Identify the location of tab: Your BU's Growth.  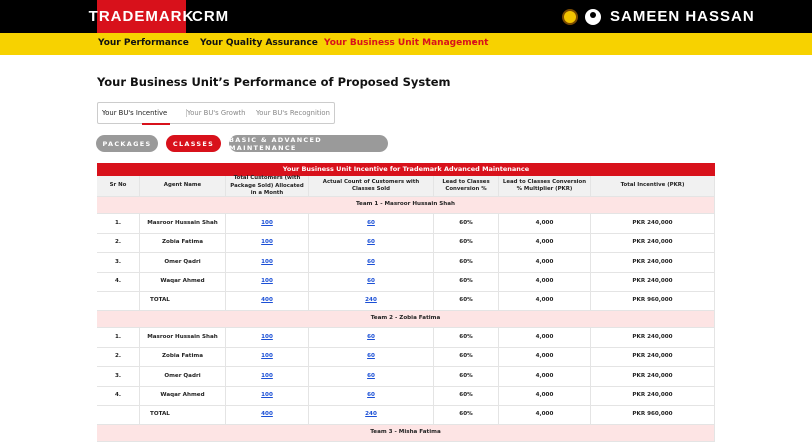
(216, 113).